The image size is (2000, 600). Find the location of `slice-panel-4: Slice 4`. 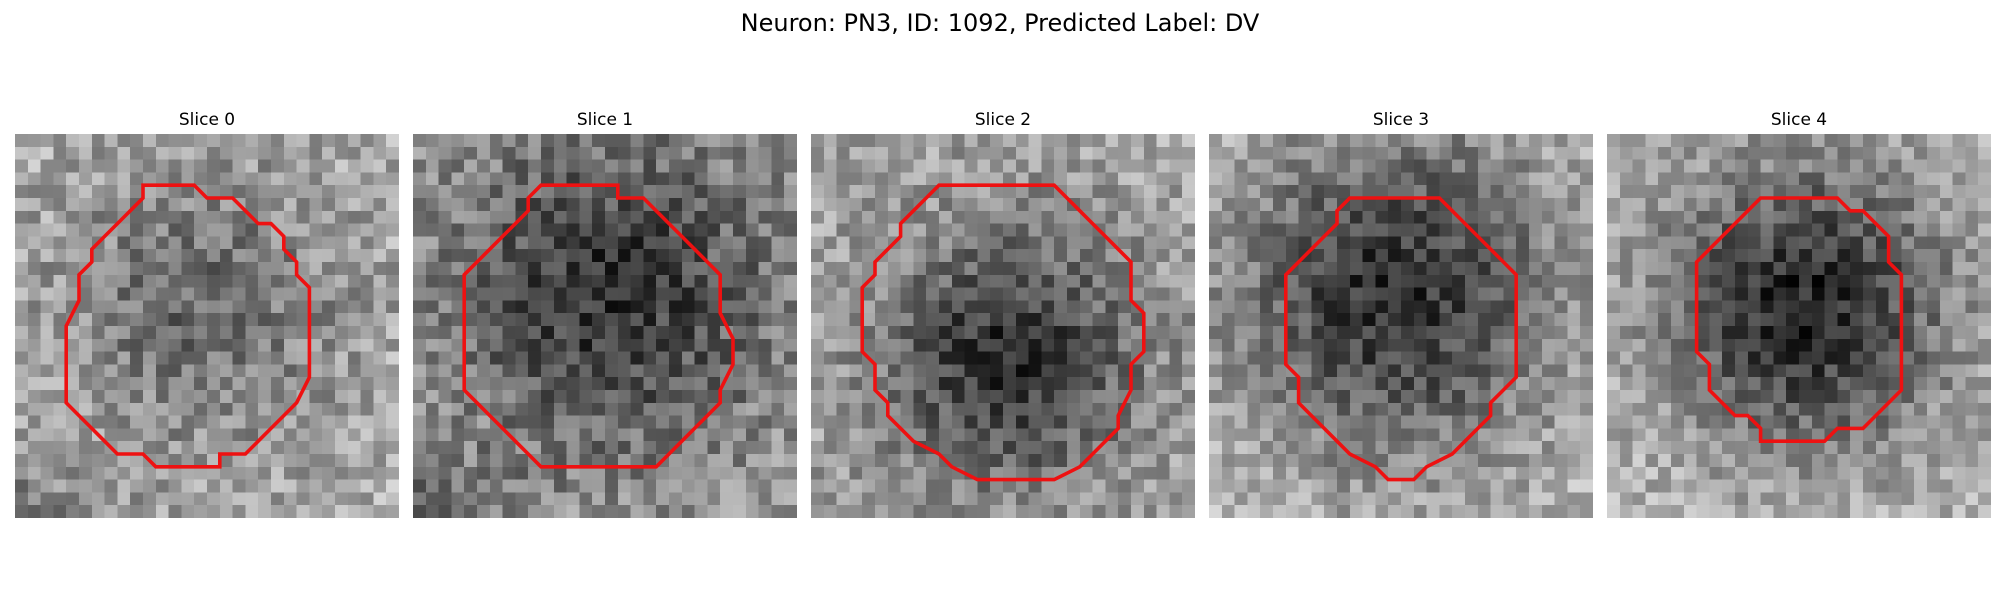

slice-panel-4: Slice 4 is located at coordinates (1799, 120).